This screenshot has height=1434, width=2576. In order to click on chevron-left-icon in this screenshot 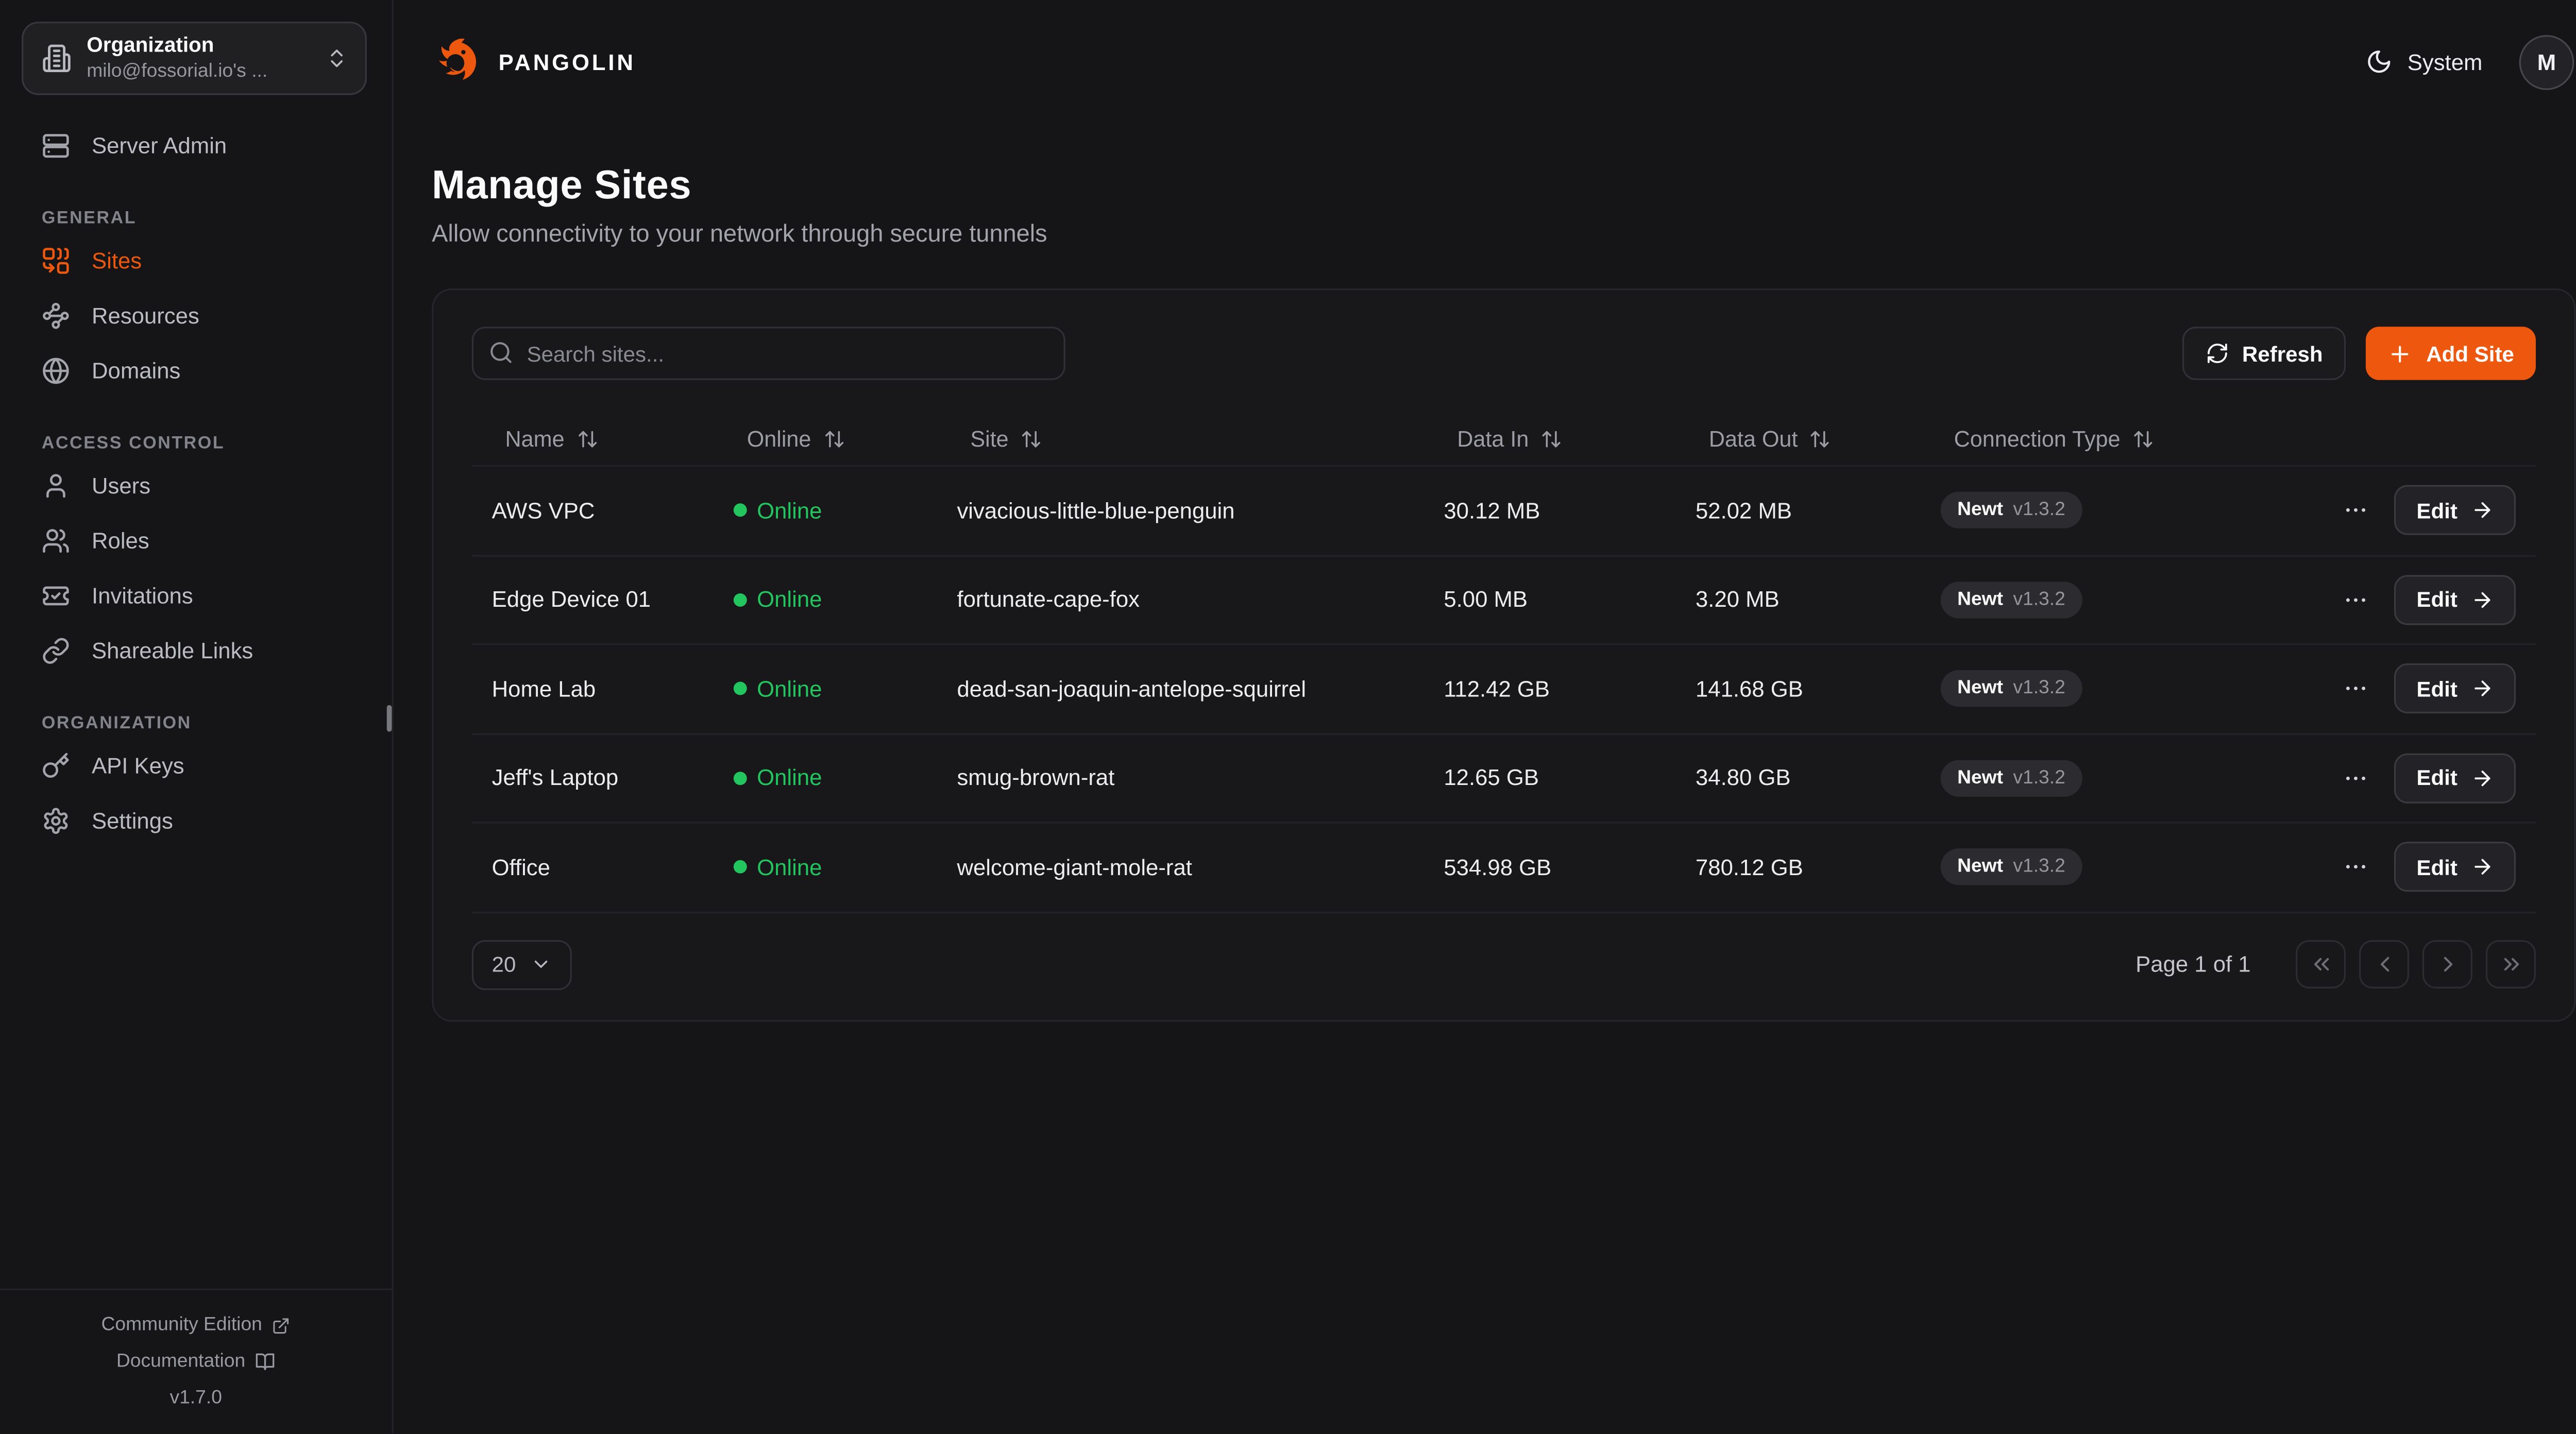, I will do `click(2384, 964)`.